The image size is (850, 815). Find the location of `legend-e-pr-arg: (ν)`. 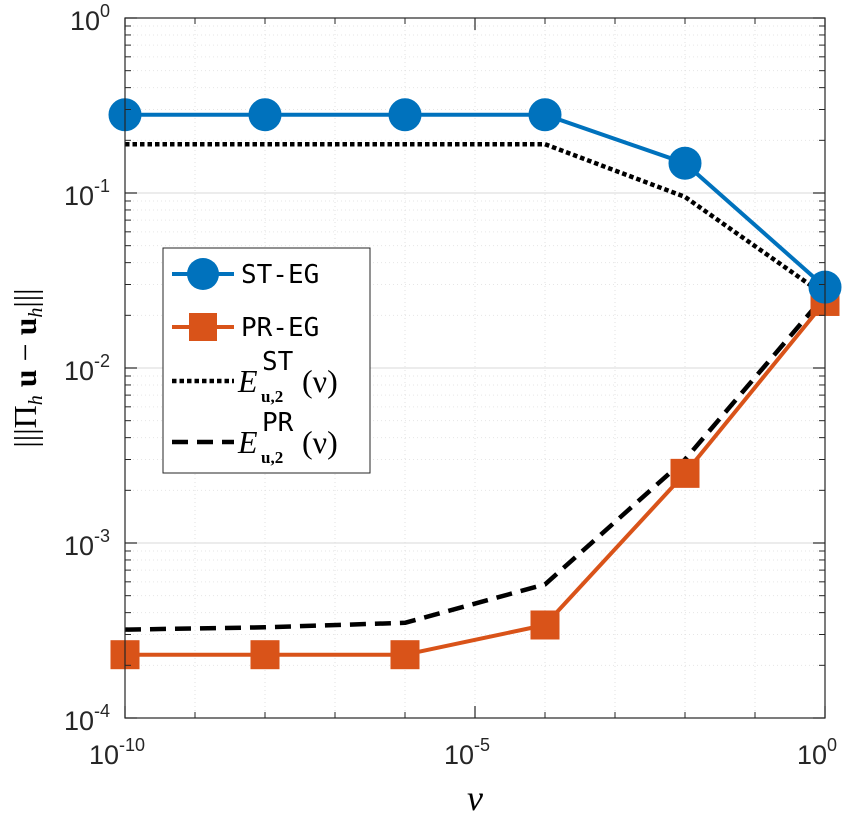

legend-e-pr-arg: (ν) is located at coordinates (320, 442).